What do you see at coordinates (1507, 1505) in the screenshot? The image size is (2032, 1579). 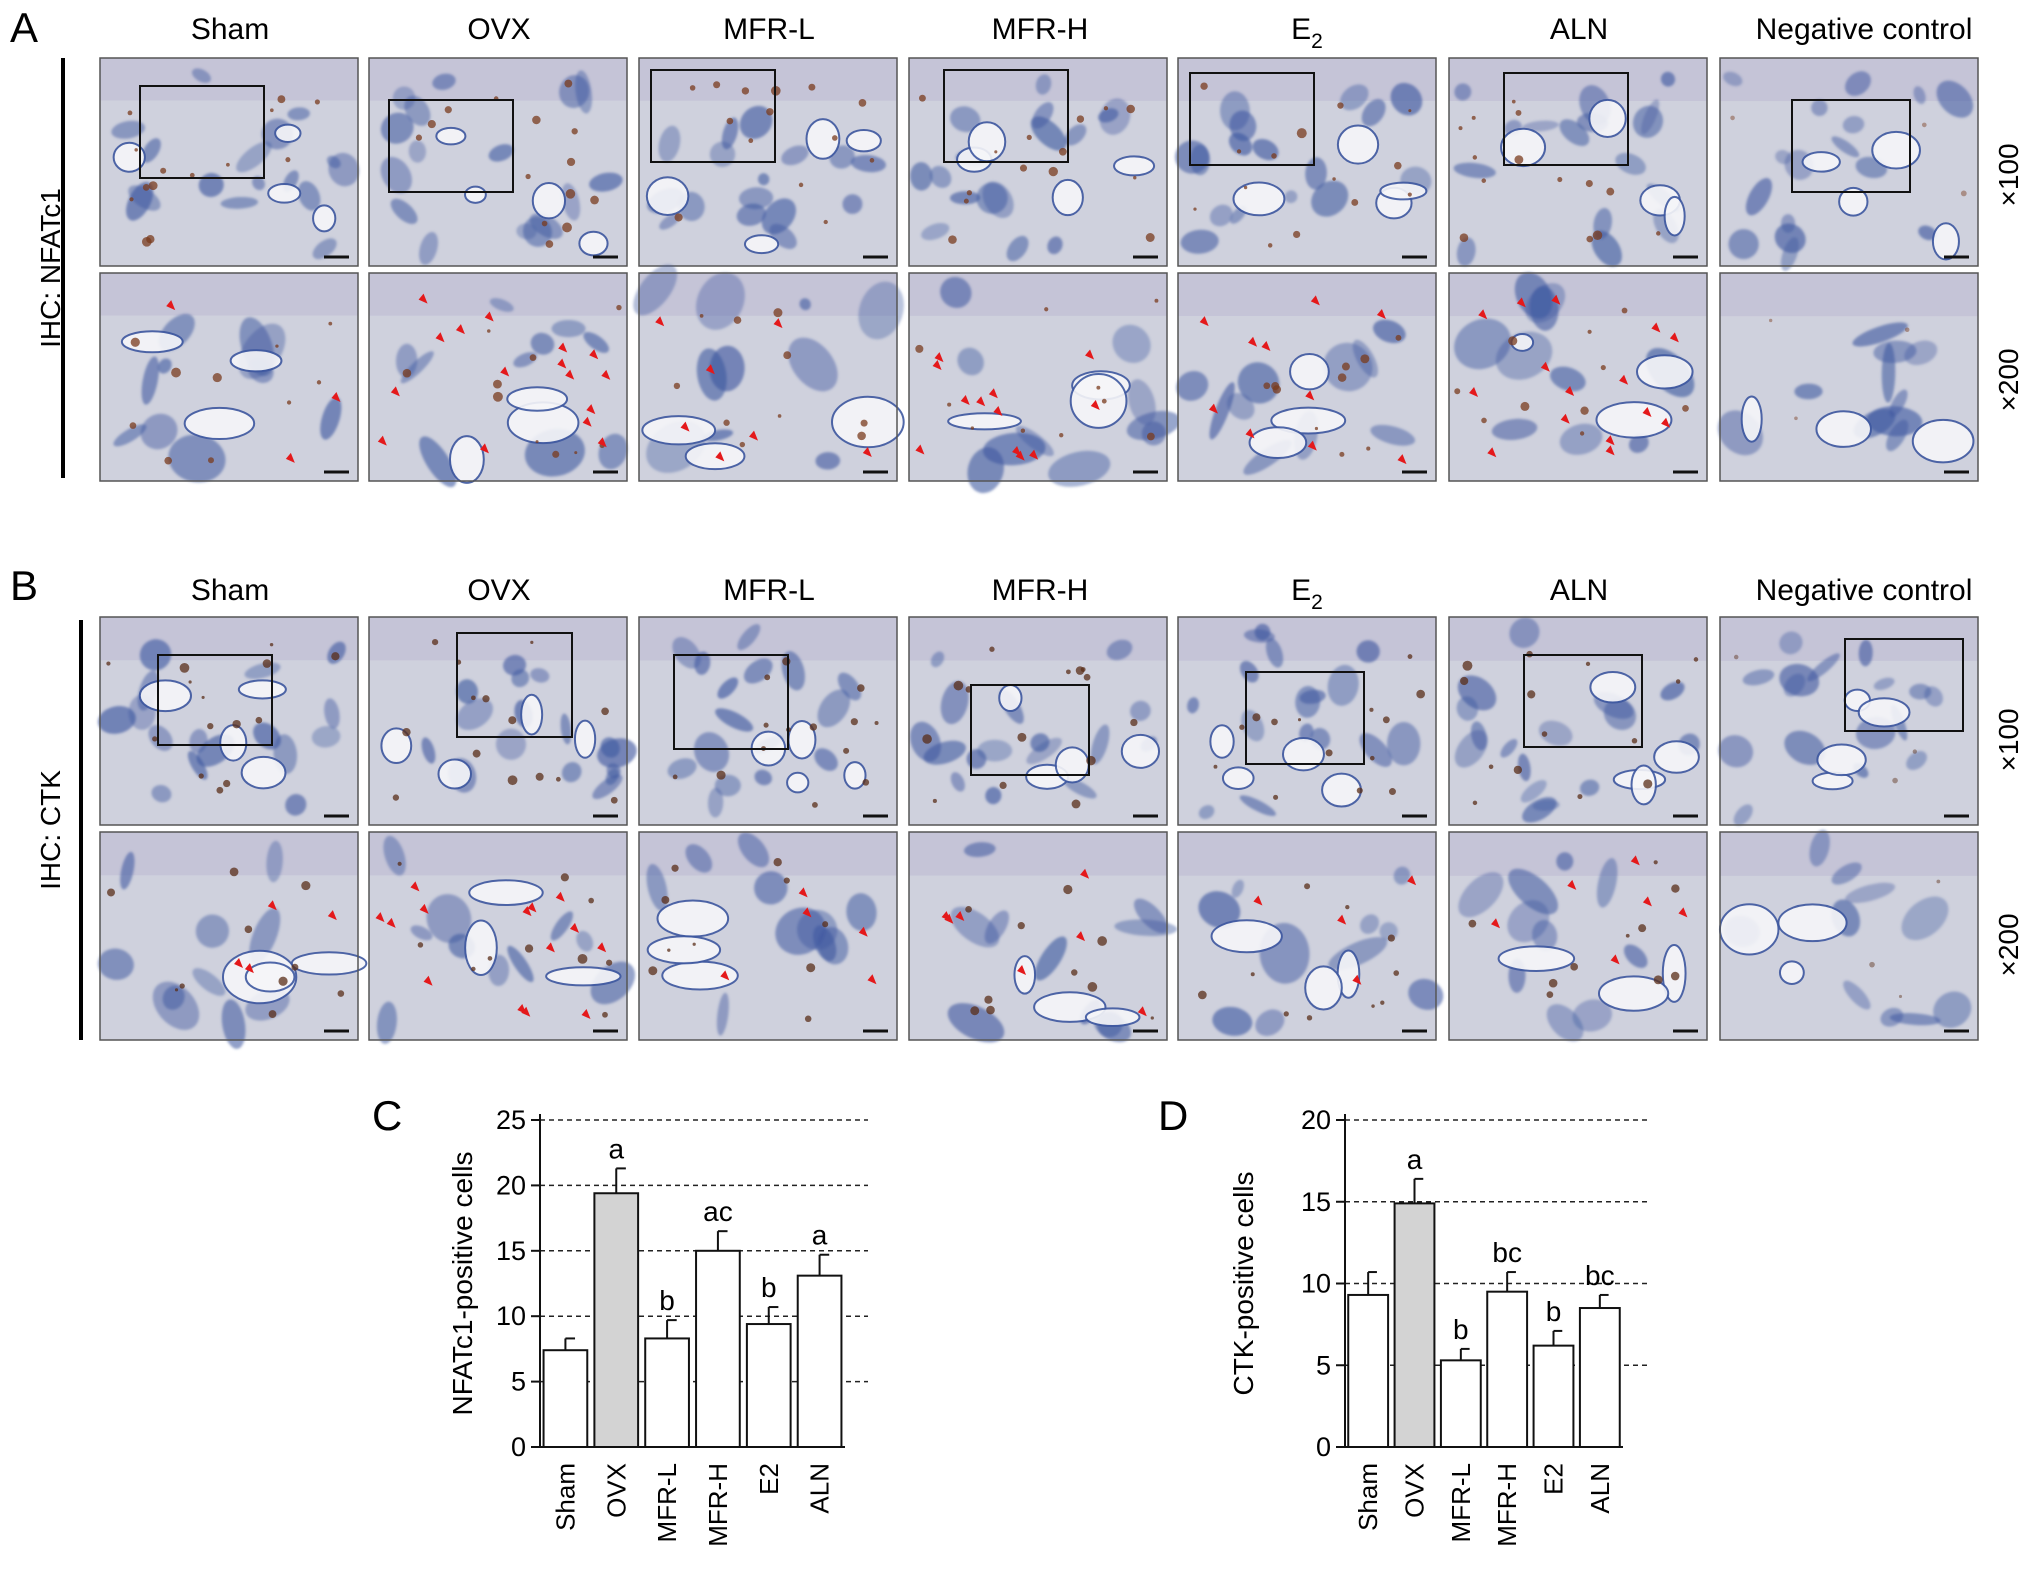 I see `category-label: MFR-H` at bounding box center [1507, 1505].